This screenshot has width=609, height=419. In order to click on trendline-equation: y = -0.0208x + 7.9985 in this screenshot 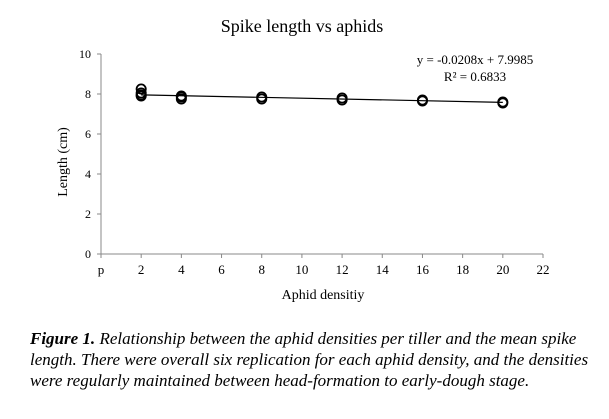, I will do `click(475, 59)`.